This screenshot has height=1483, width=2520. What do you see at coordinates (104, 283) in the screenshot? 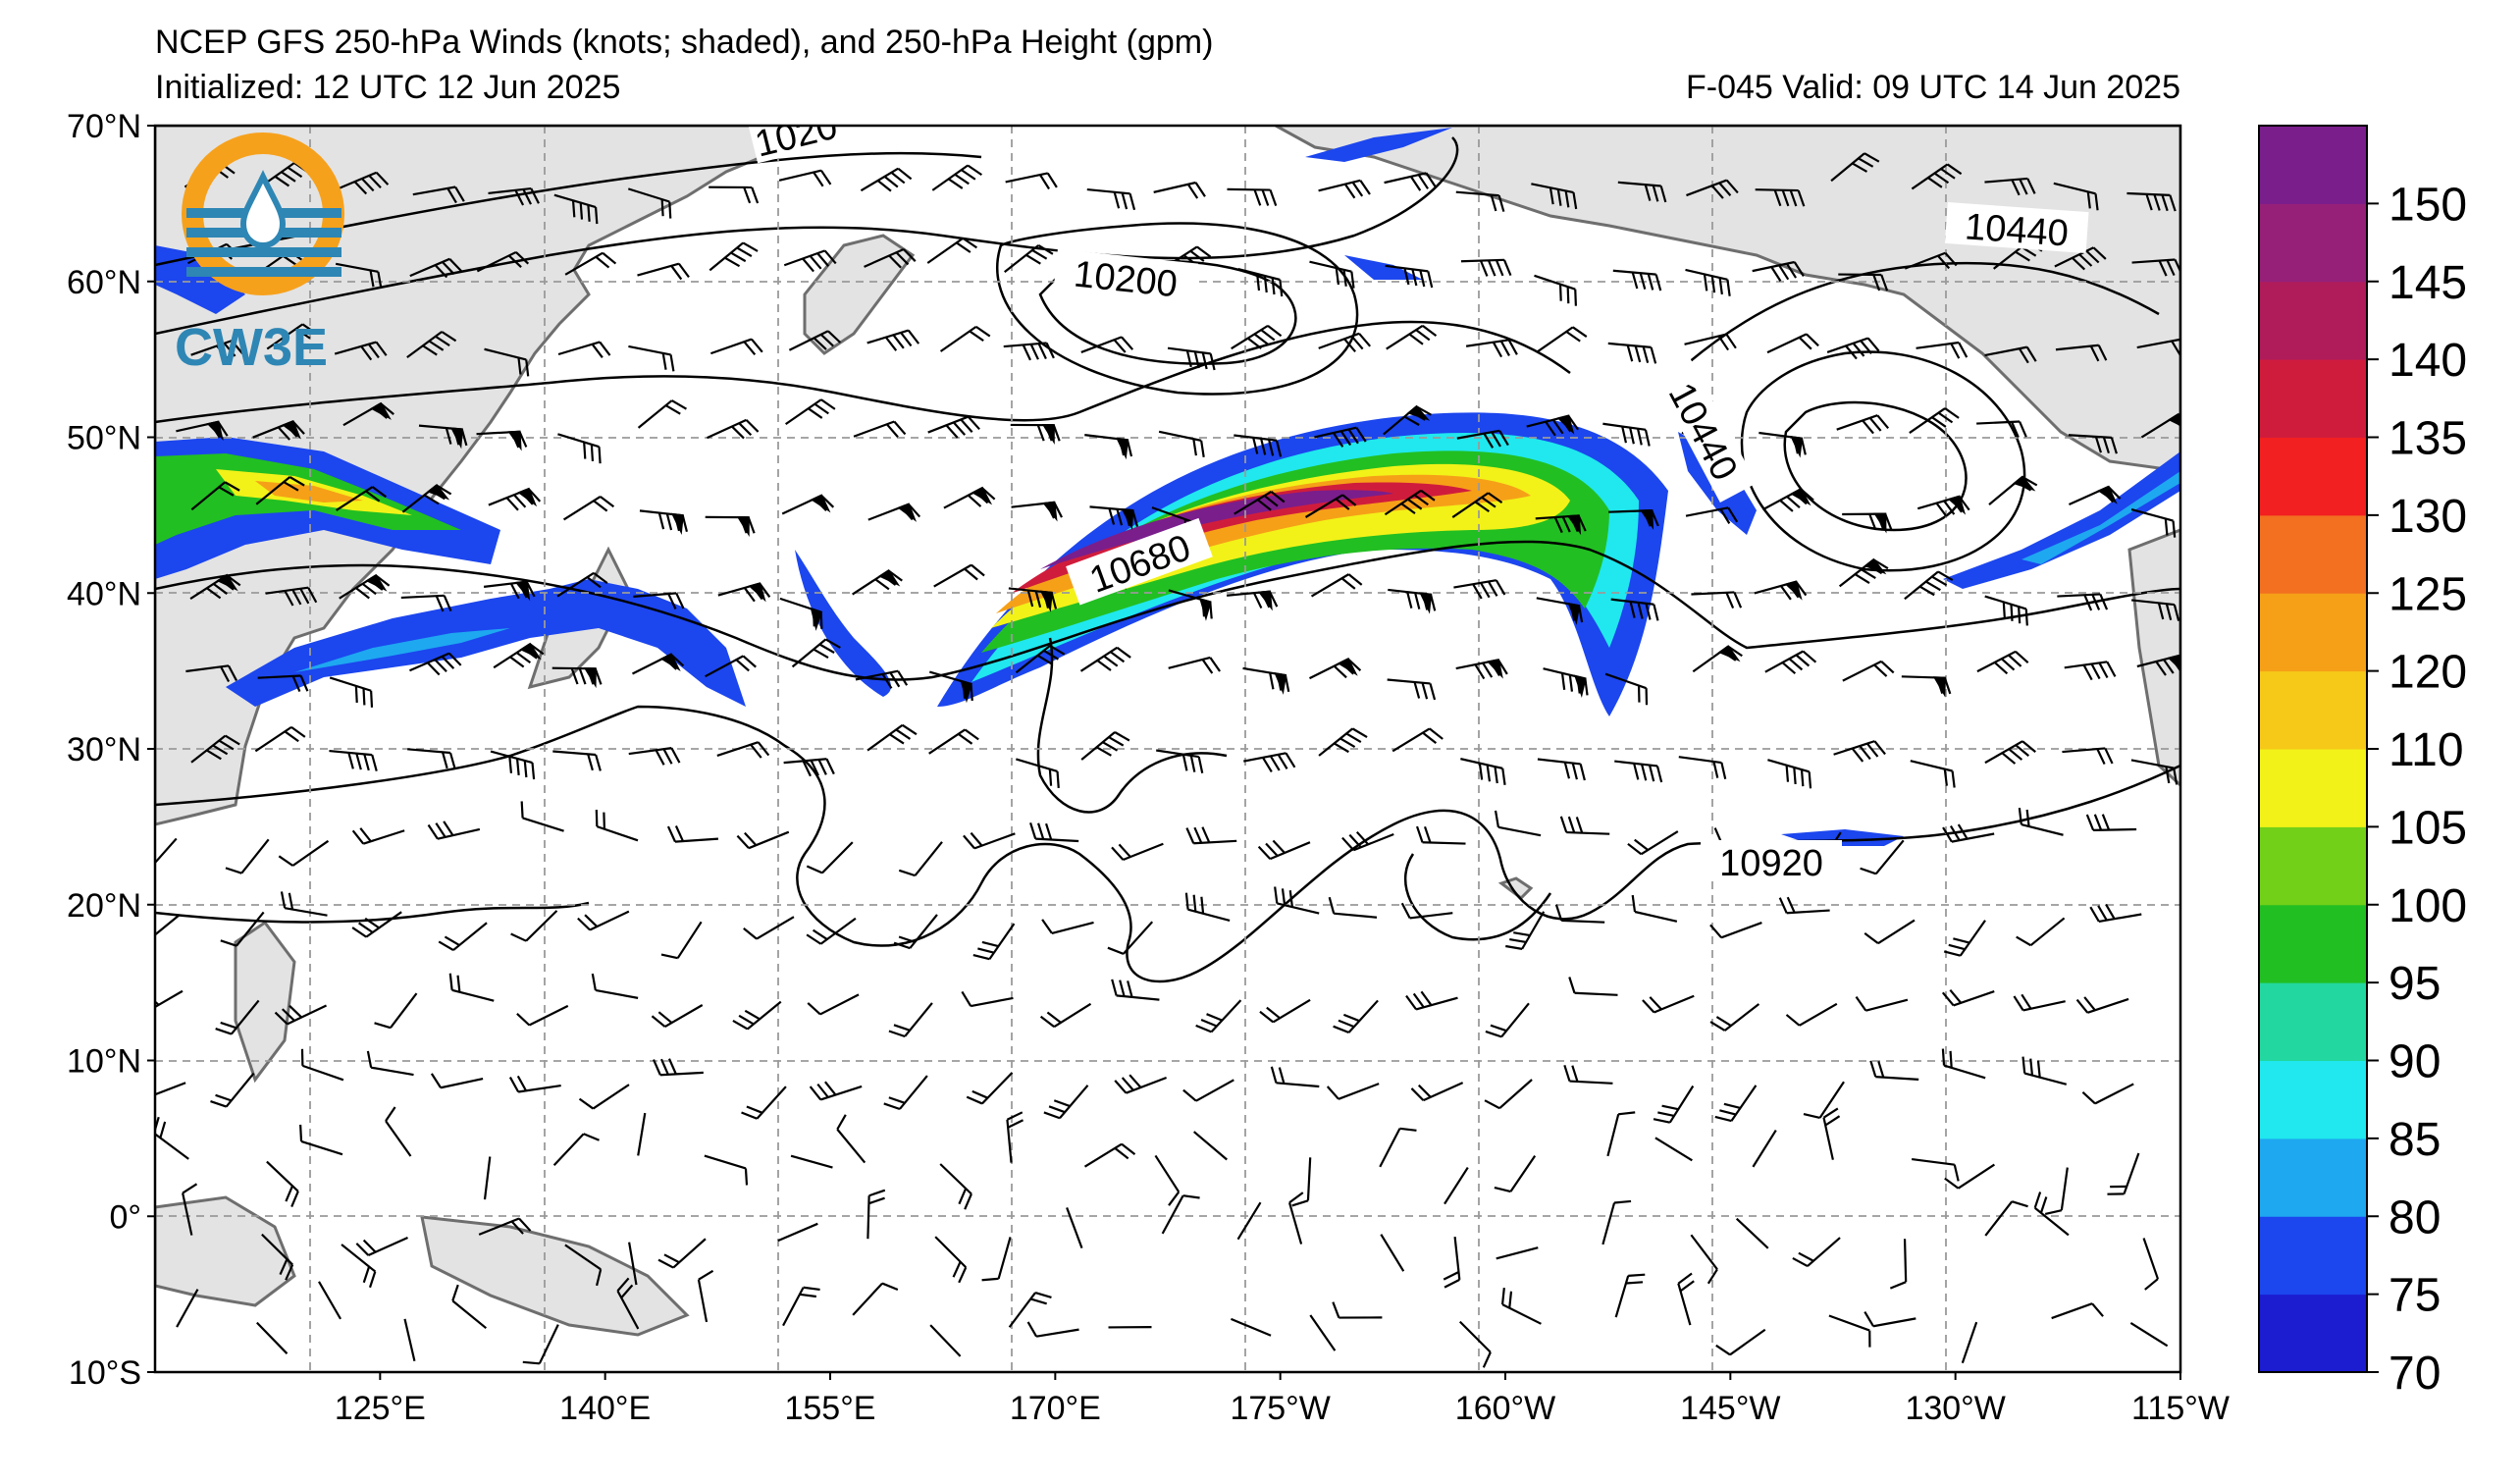
I see `lat-tick-label: 60°N` at bounding box center [104, 283].